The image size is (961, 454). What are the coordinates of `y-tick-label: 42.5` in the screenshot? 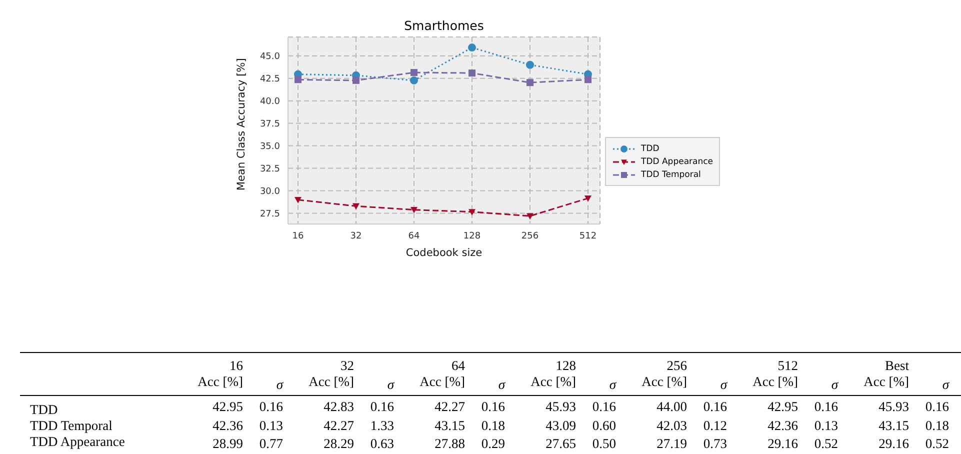 It's located at (270, 79).